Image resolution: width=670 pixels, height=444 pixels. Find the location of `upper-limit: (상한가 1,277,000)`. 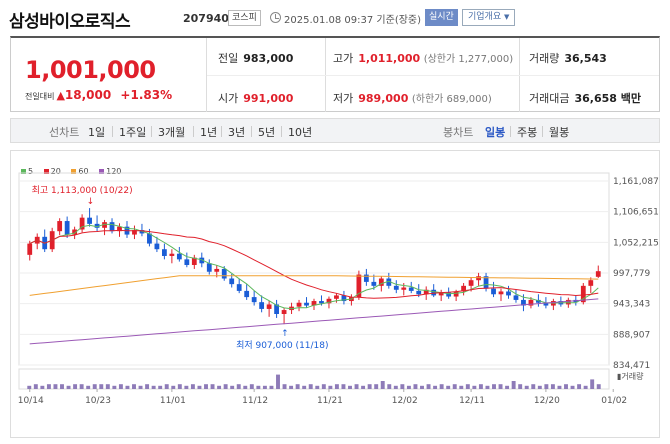

upper-limit: (상한가 1,277,000) is located at coordinates (468, 59).